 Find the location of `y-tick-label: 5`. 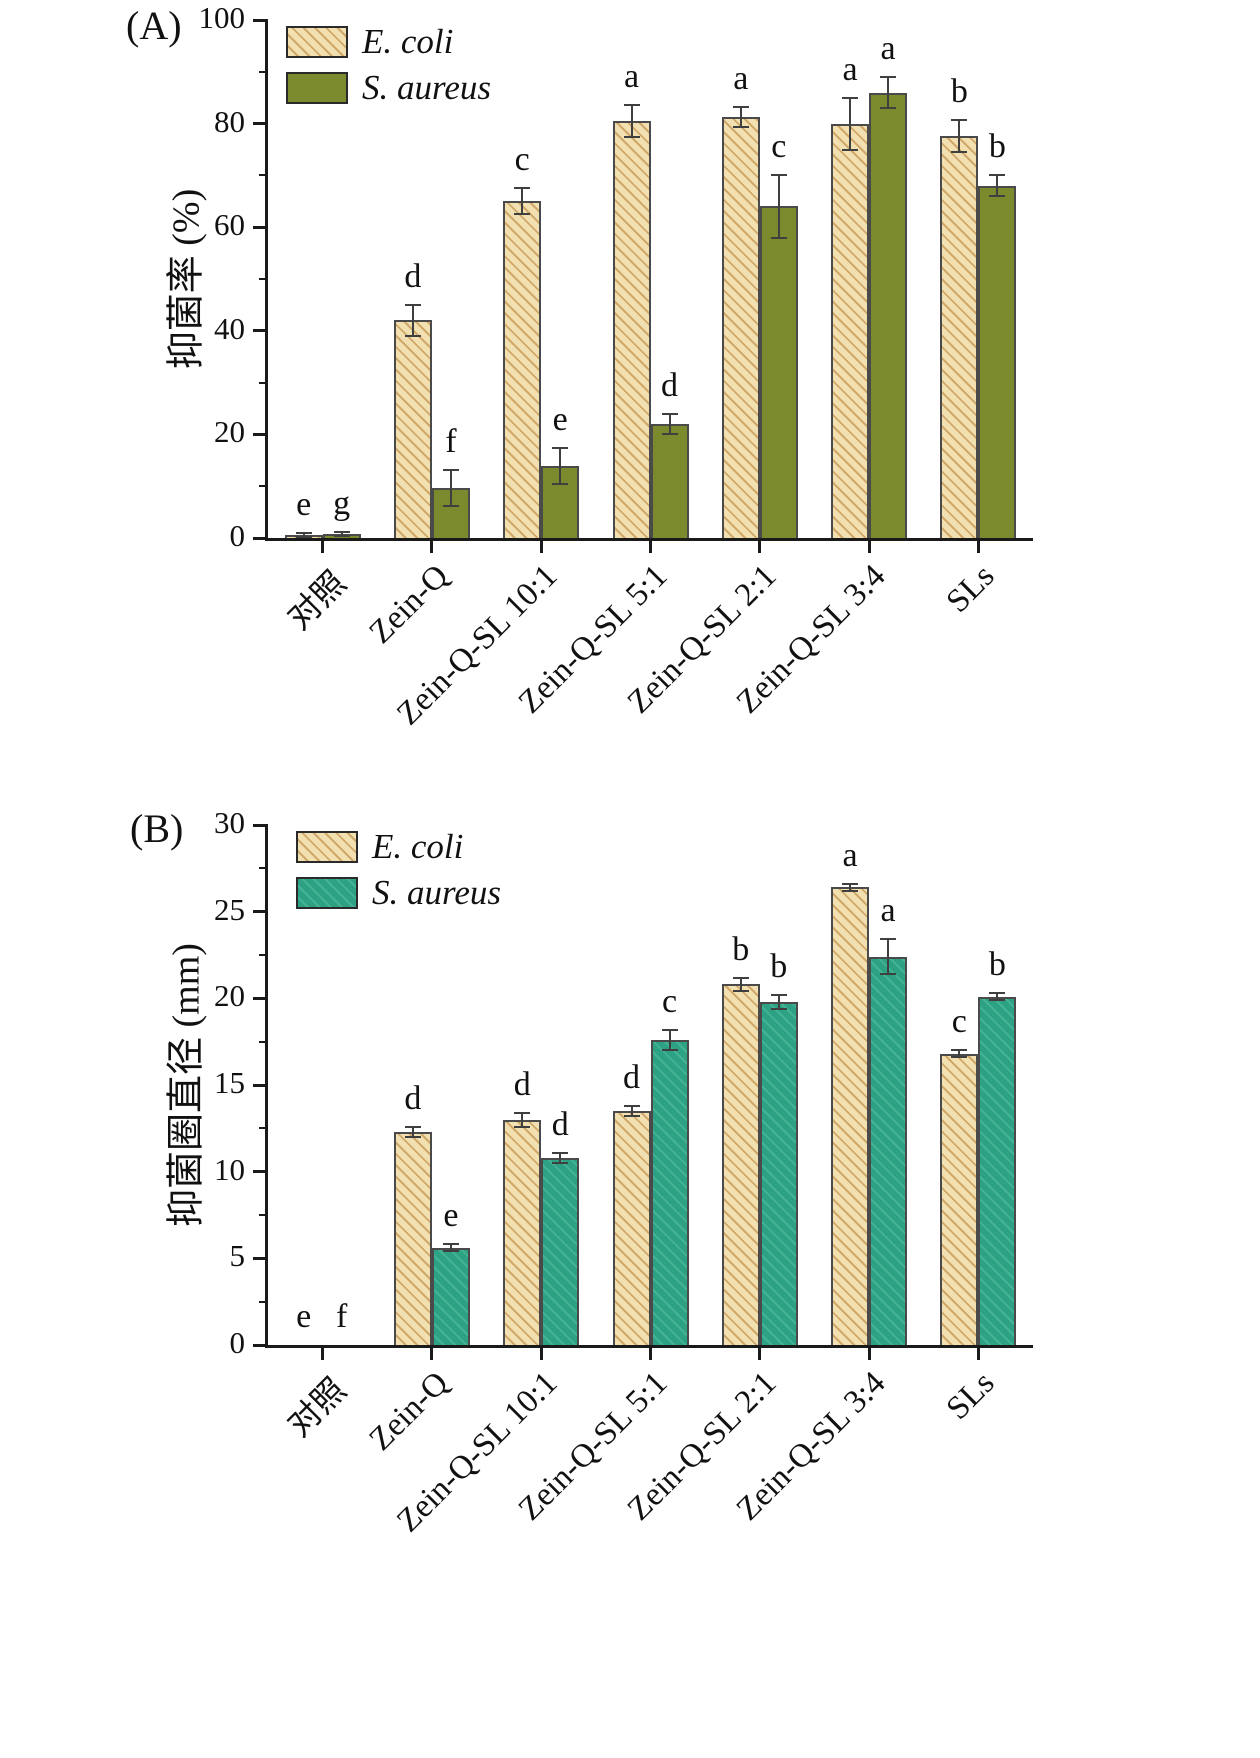

y-tick-label: 5 is located at coordinates (237, 1256).